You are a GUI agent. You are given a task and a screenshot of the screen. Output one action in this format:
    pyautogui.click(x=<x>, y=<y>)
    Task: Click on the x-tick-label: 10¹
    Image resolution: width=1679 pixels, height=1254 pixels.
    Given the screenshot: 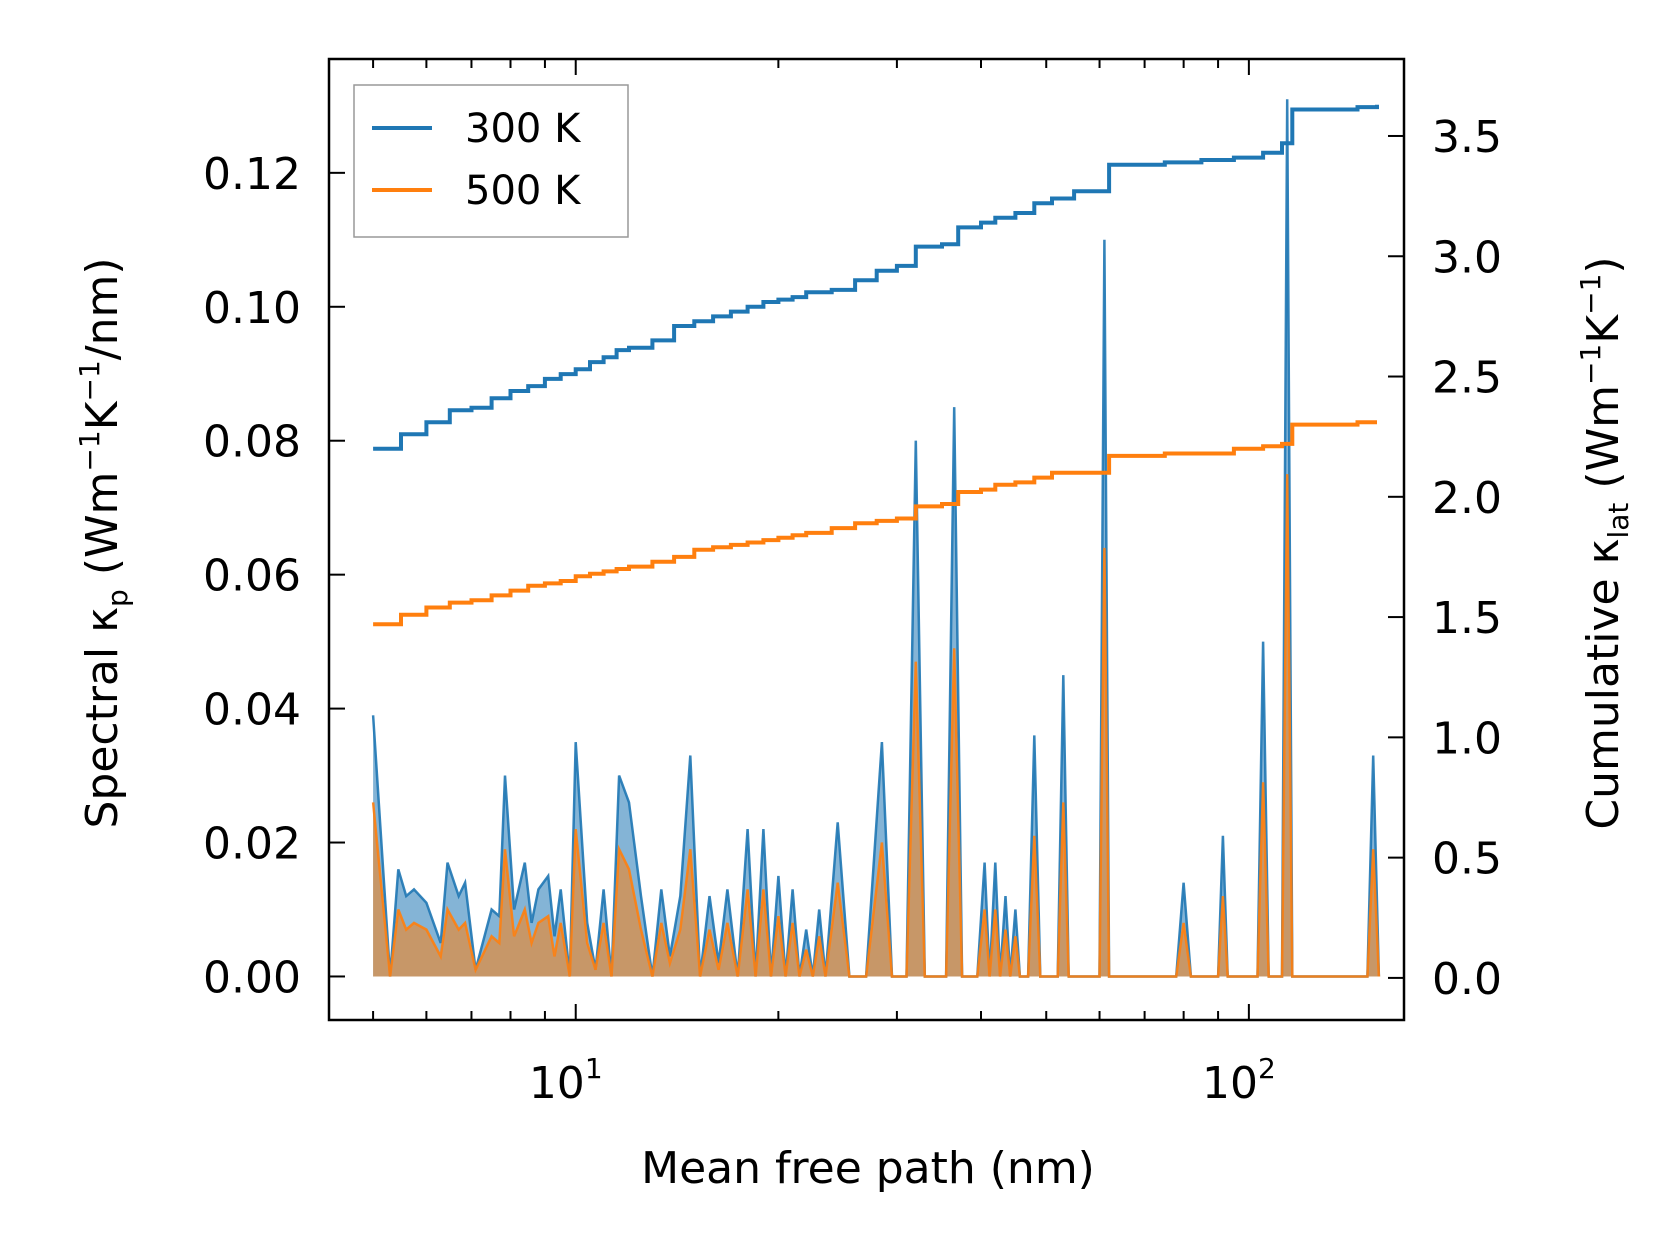 What is the action you would take?
    pyautogui.click(x=566, y=1080)
    